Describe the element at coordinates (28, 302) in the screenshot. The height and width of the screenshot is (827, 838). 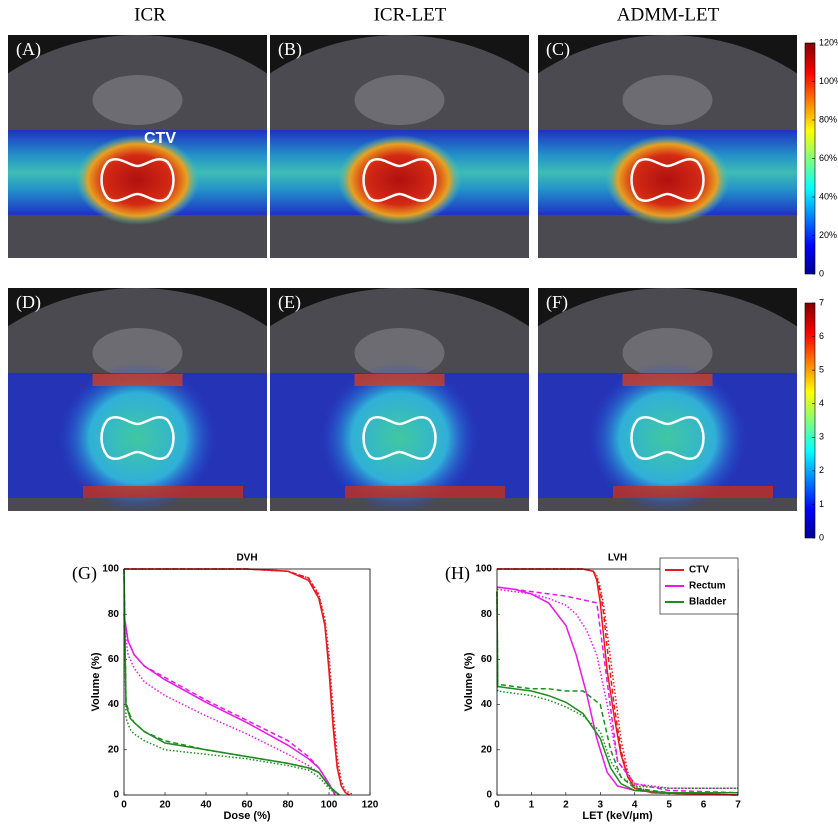
I see `panel-label: (D)` at that location.